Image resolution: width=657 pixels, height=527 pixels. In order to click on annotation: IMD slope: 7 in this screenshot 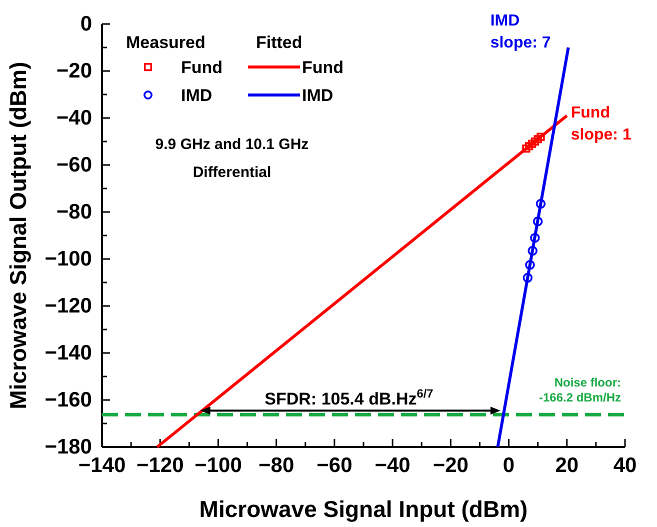, I will do `click(520, 32)`.